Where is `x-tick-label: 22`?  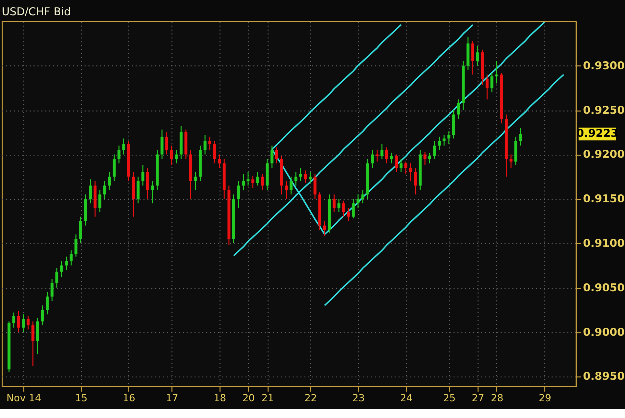 x-tick-label: 22 is located at coordinates (311, 399).